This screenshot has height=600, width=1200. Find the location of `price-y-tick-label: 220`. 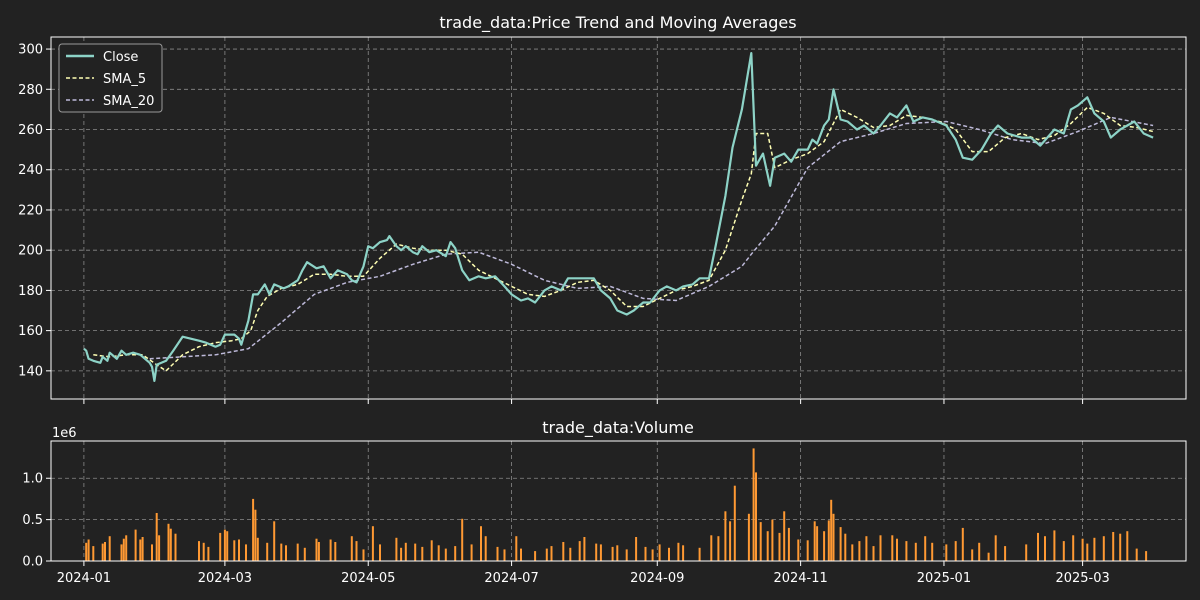

price-y-tick-label: 220 is located at coordinates (30, 210).